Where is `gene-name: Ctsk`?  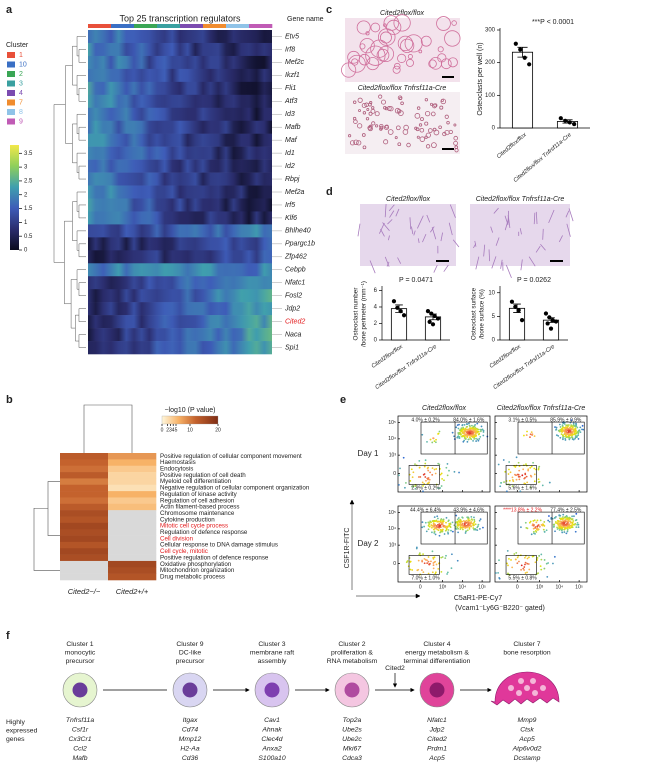 gene-name: Ctsk is located at coordinates (527, 729).